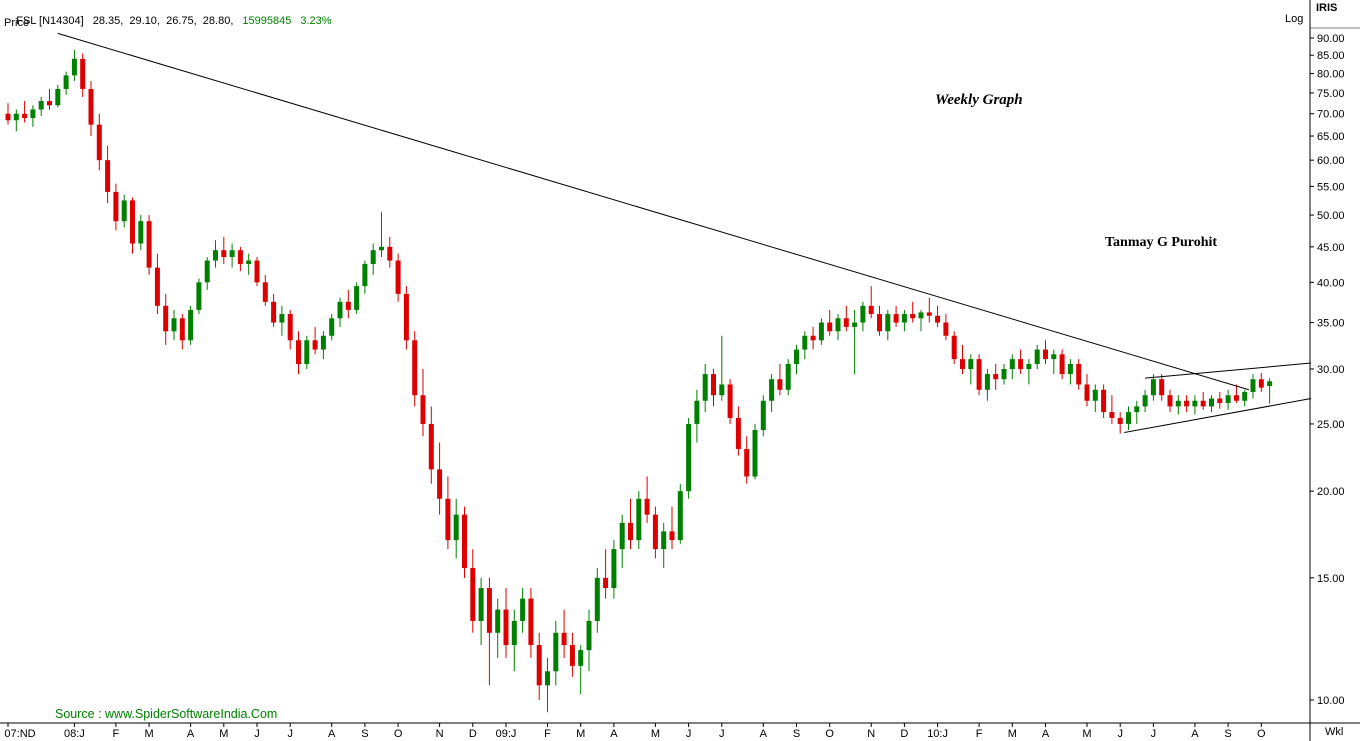  Describe the element at coordinates (1331, 579) in the screenshot. I see `y-tick-label: 15.00` at that location.